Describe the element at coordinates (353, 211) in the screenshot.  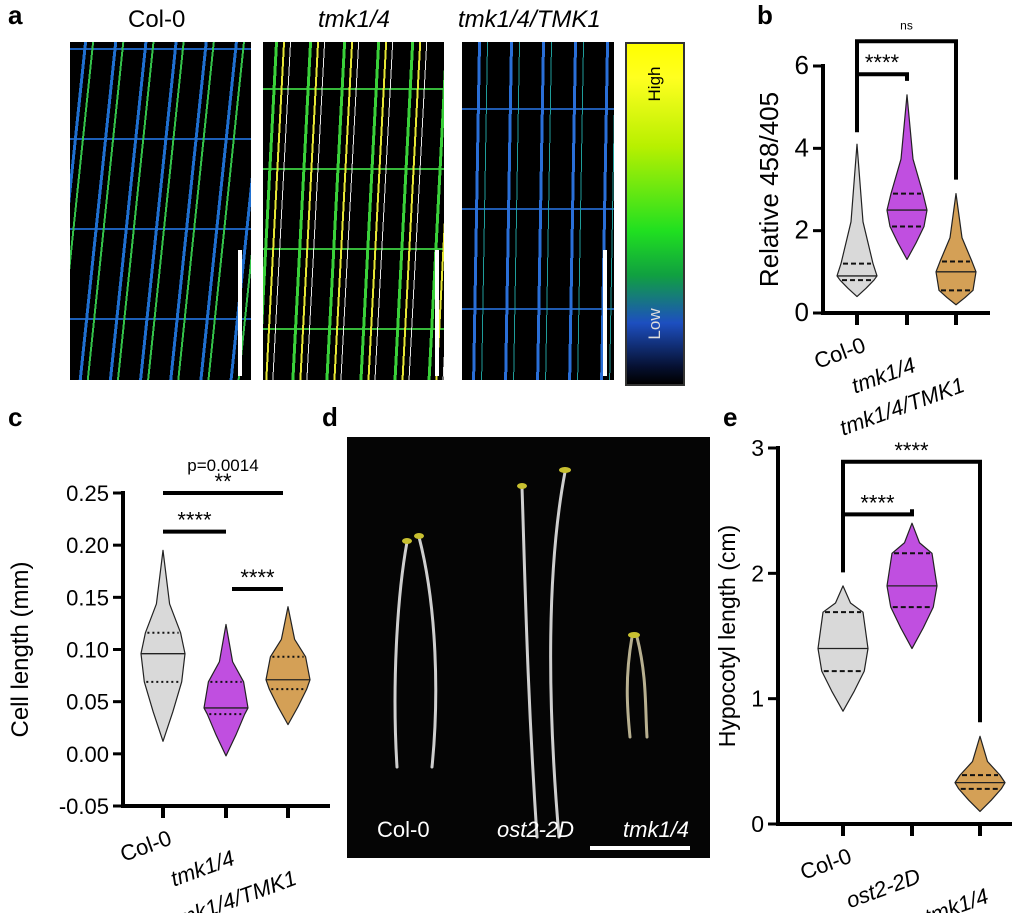
I see `micrograph-tmk14` at that location.